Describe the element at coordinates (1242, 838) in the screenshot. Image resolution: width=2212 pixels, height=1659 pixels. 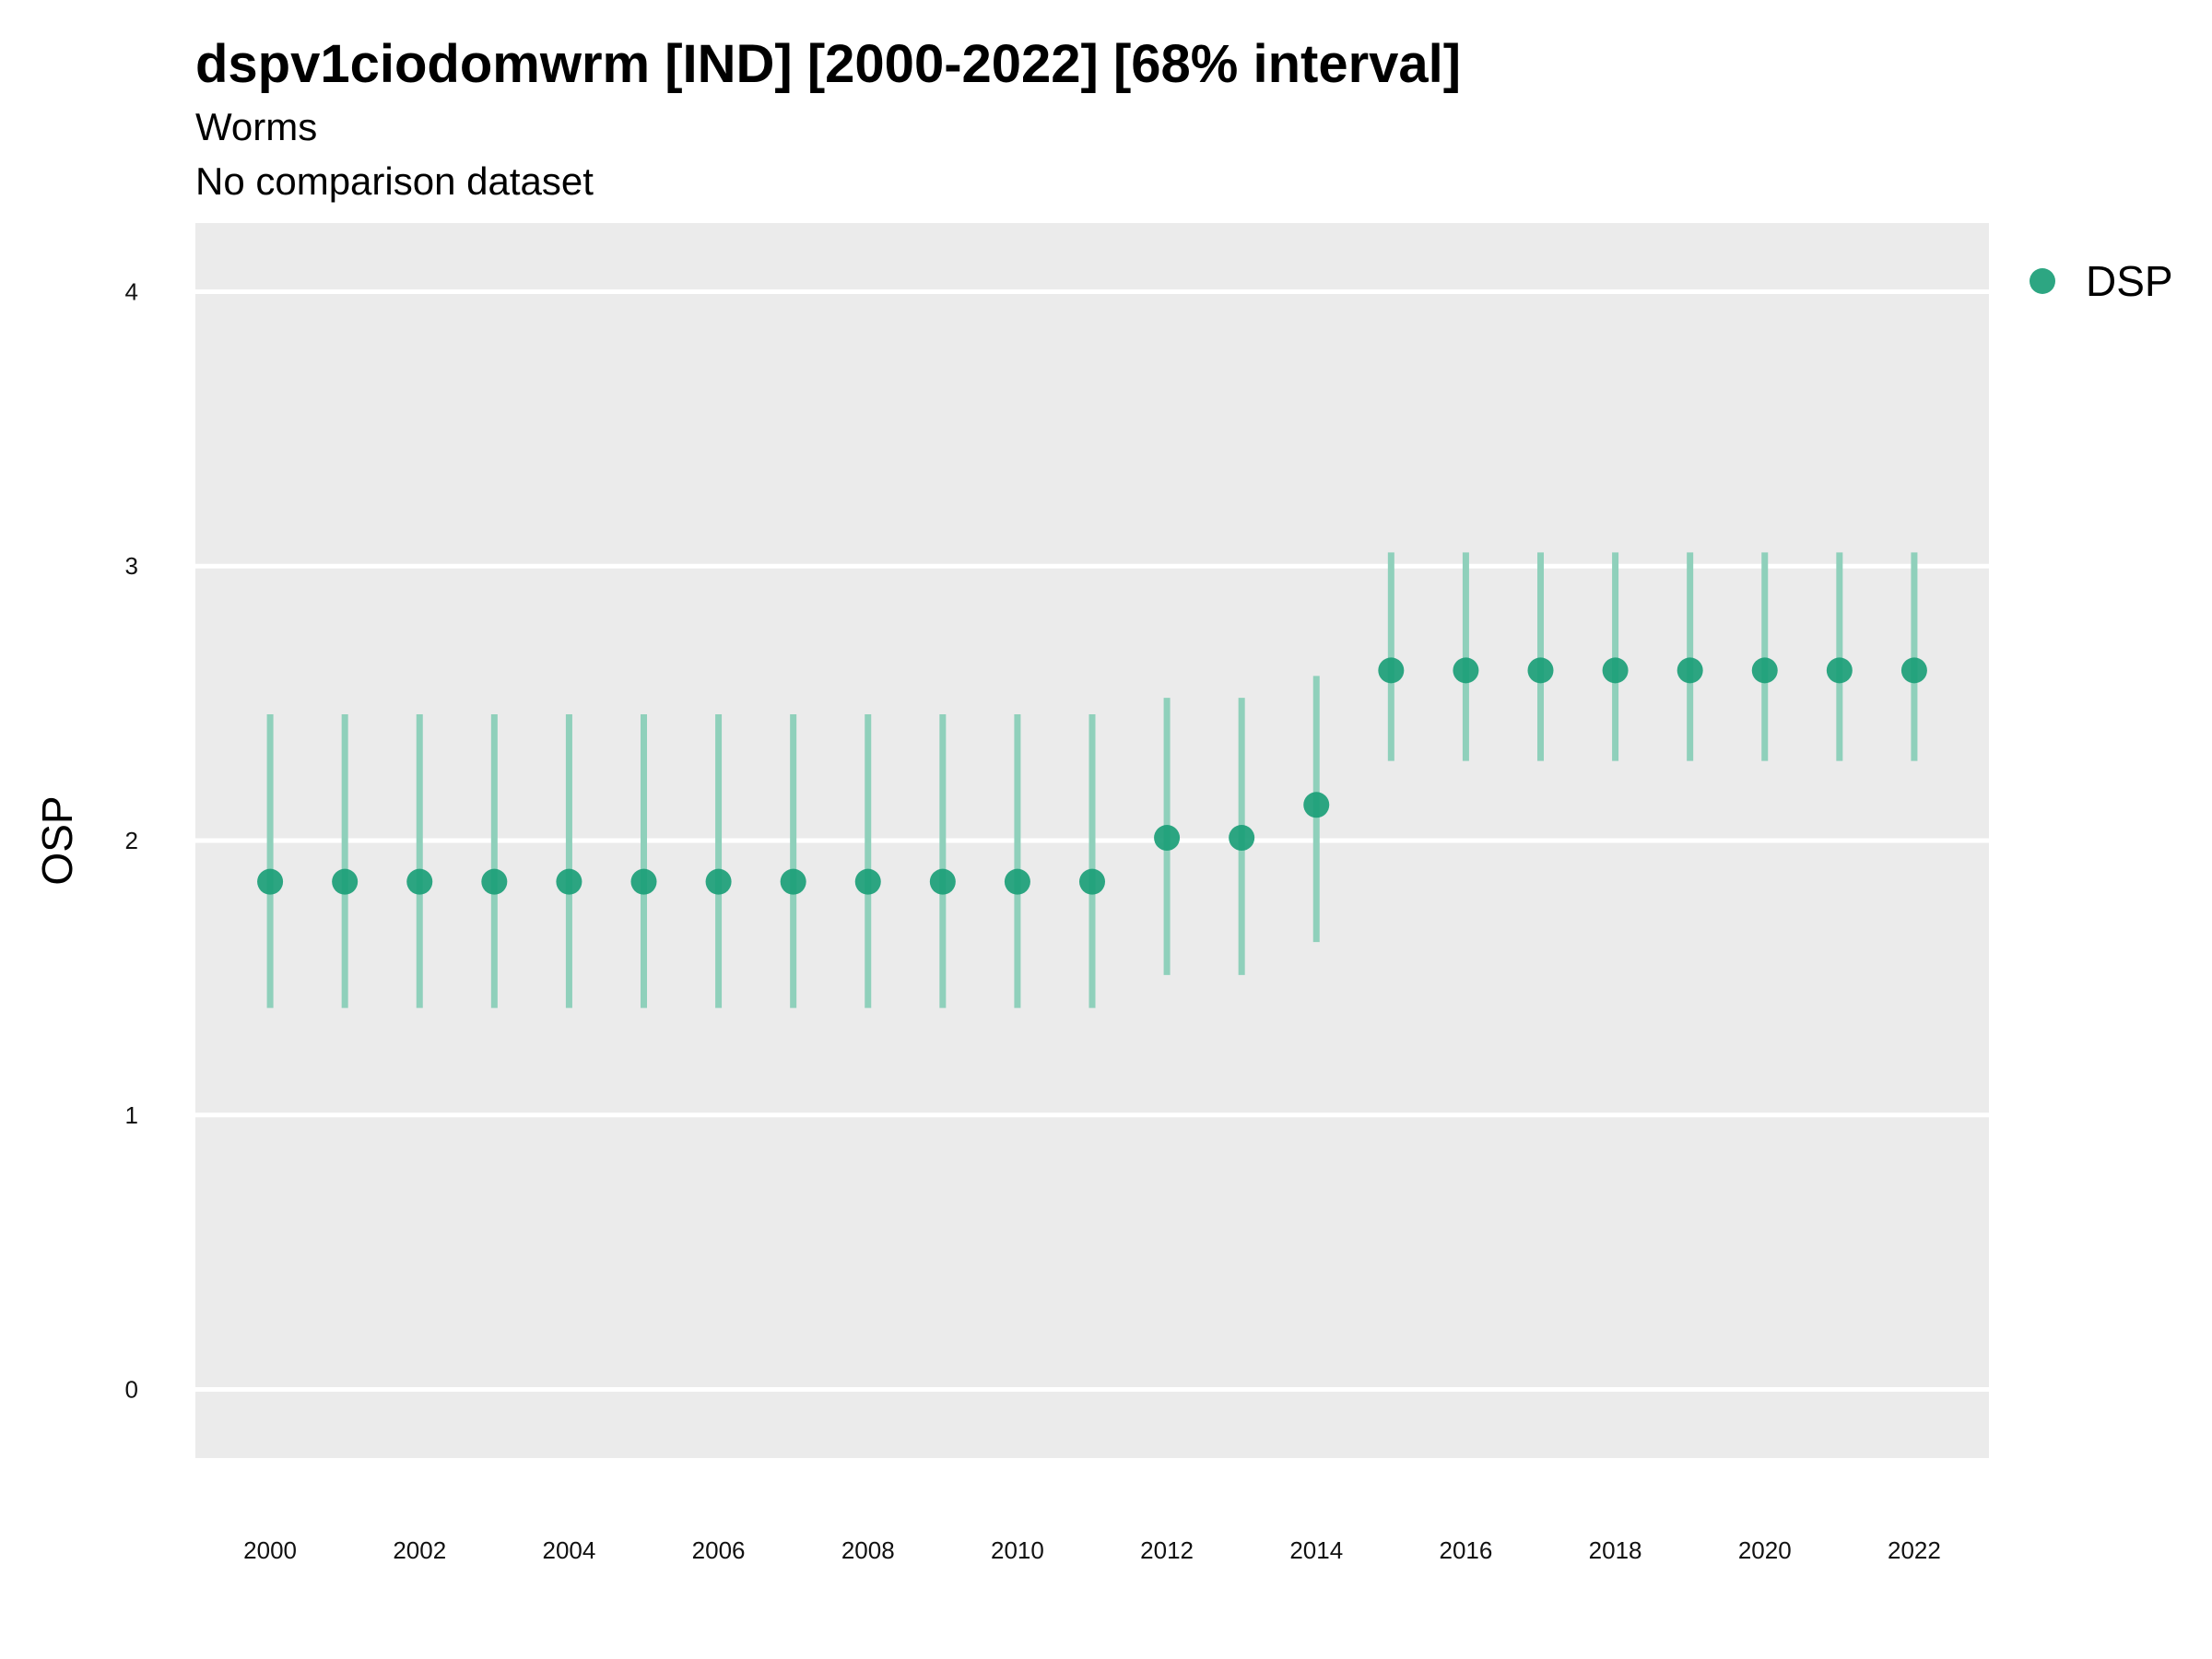
I see `data-point-2013` at that location.